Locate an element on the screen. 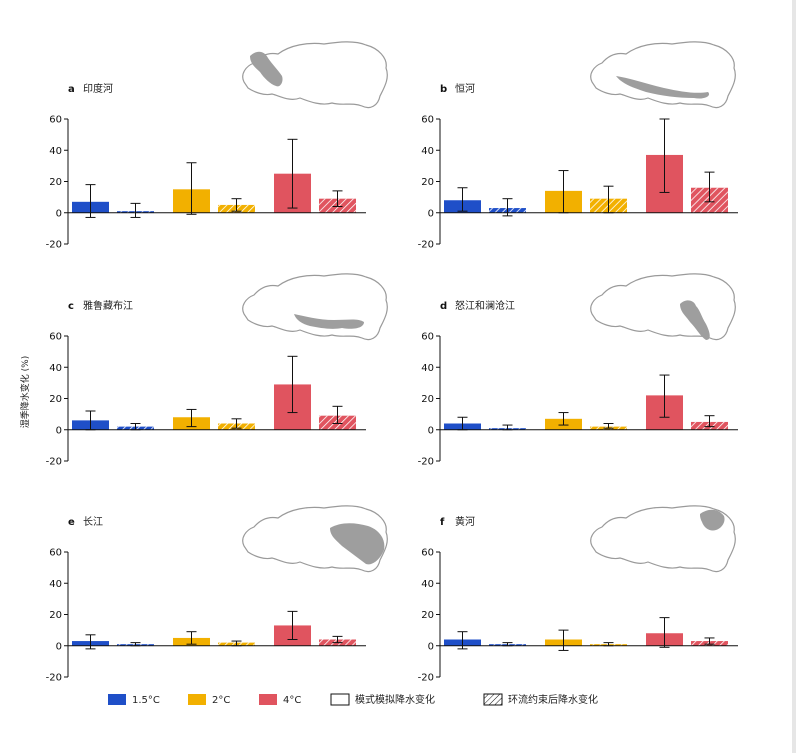 The width and height of the screenshot is (796, 753). panel-letter: a is located at coordinates (71, 89).